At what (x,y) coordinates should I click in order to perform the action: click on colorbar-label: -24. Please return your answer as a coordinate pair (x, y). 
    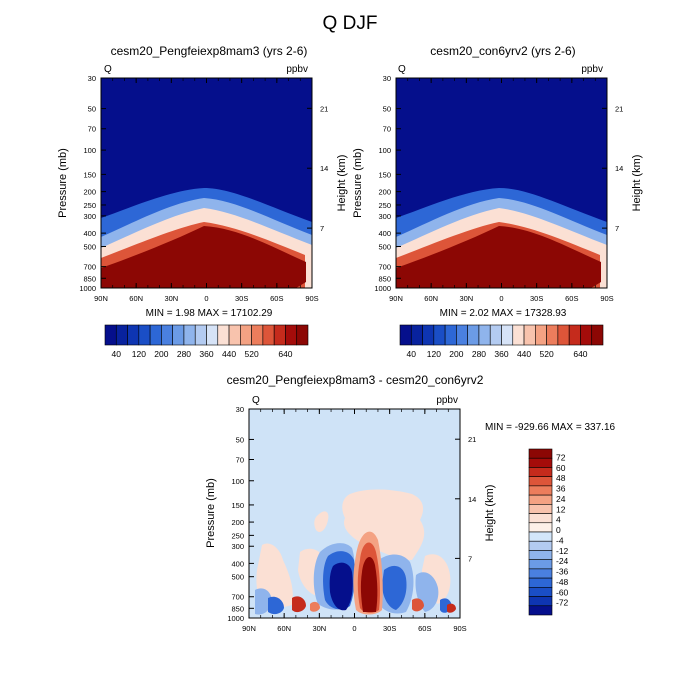
    Looking at the image, I should click on (562, 561).